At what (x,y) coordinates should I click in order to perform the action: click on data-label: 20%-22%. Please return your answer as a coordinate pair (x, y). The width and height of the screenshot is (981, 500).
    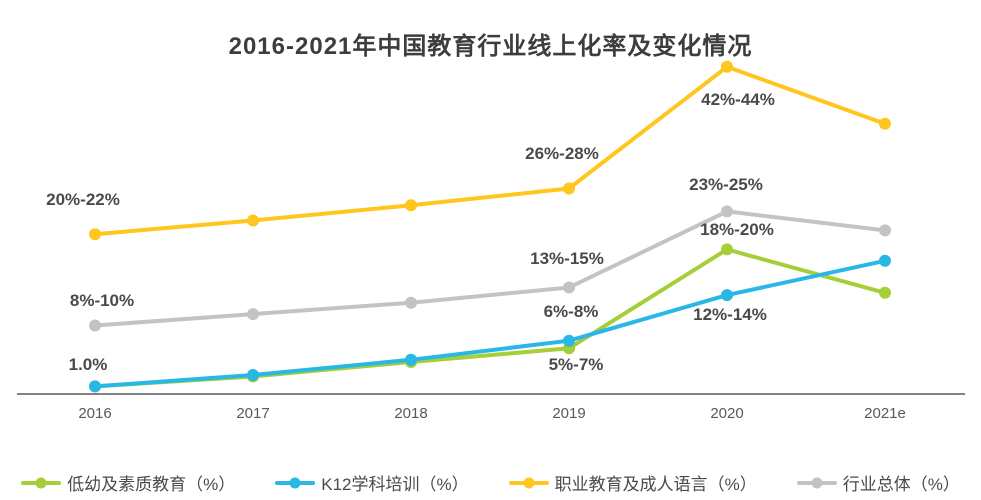
    Looking at the image, I should click on (83, 200).